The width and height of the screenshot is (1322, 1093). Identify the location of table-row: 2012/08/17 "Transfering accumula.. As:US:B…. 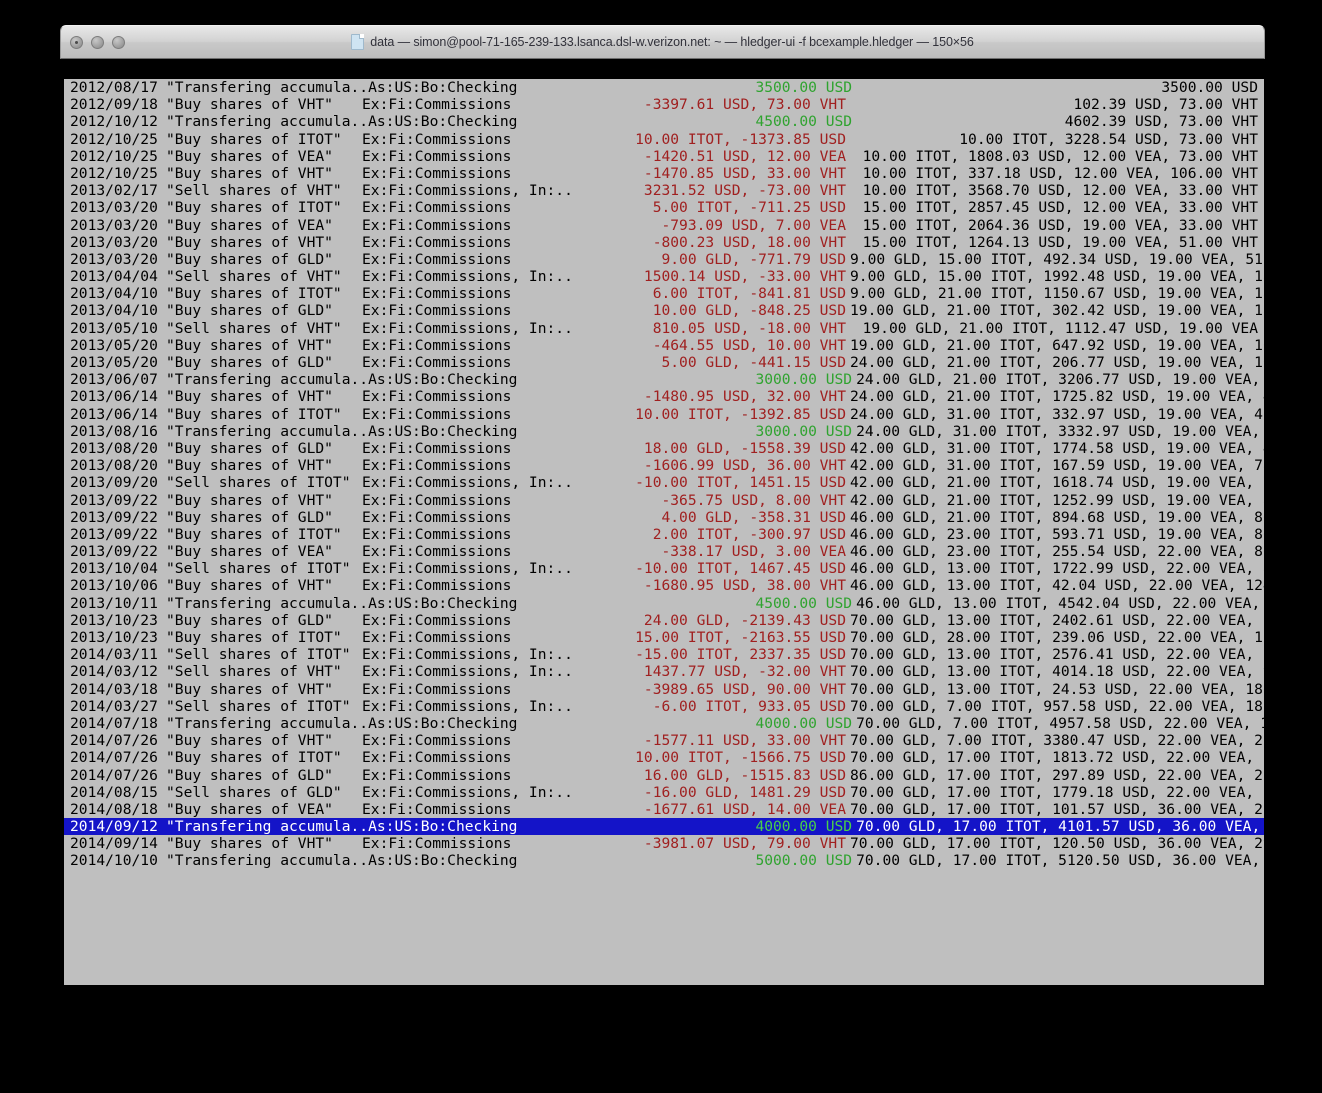
(664, 87).